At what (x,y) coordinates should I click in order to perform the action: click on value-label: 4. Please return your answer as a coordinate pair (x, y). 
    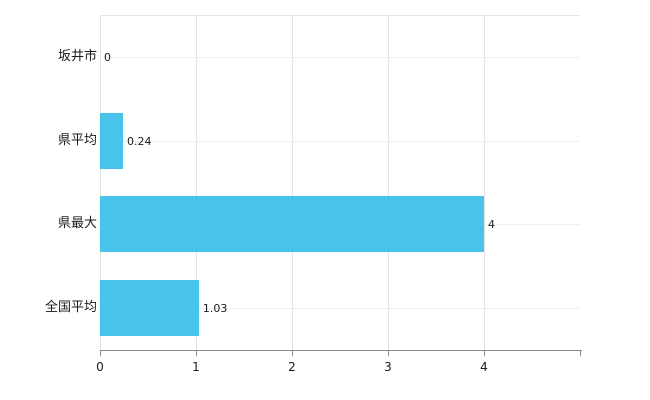
    Looking at the image, I should click on (491, 225).